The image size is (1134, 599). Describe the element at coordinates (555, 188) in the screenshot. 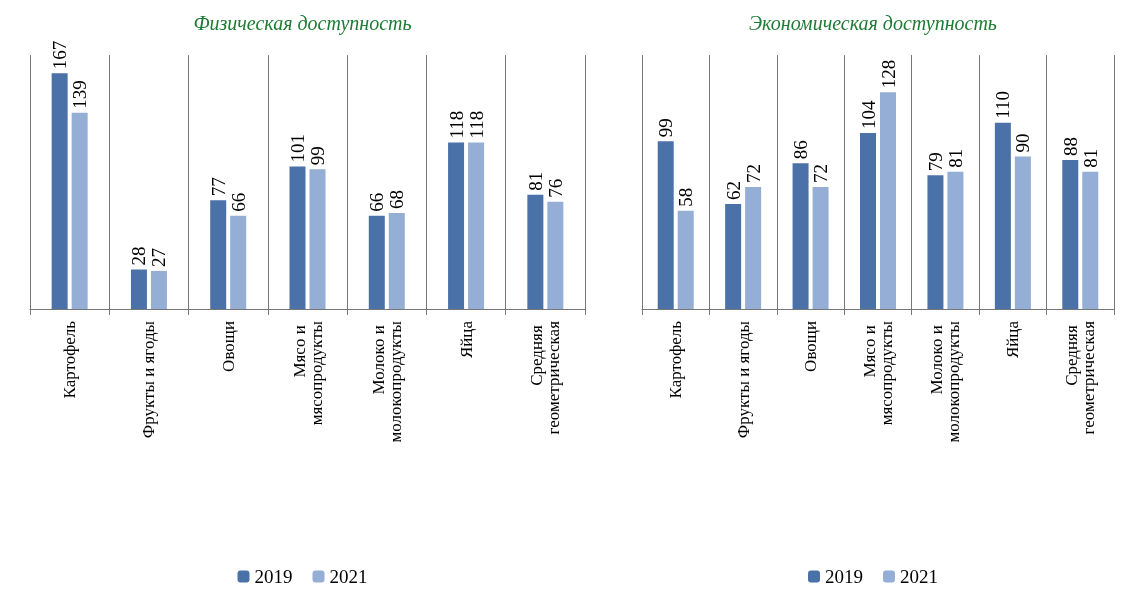

I see `data-label: 76` at that location.